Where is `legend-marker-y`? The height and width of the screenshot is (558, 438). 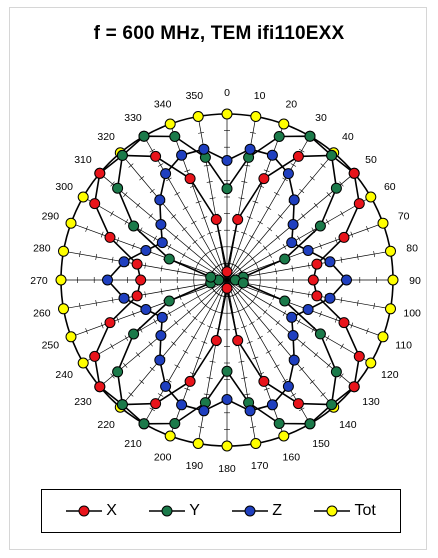
legend-marker-y is located at coordinates (167, 511).